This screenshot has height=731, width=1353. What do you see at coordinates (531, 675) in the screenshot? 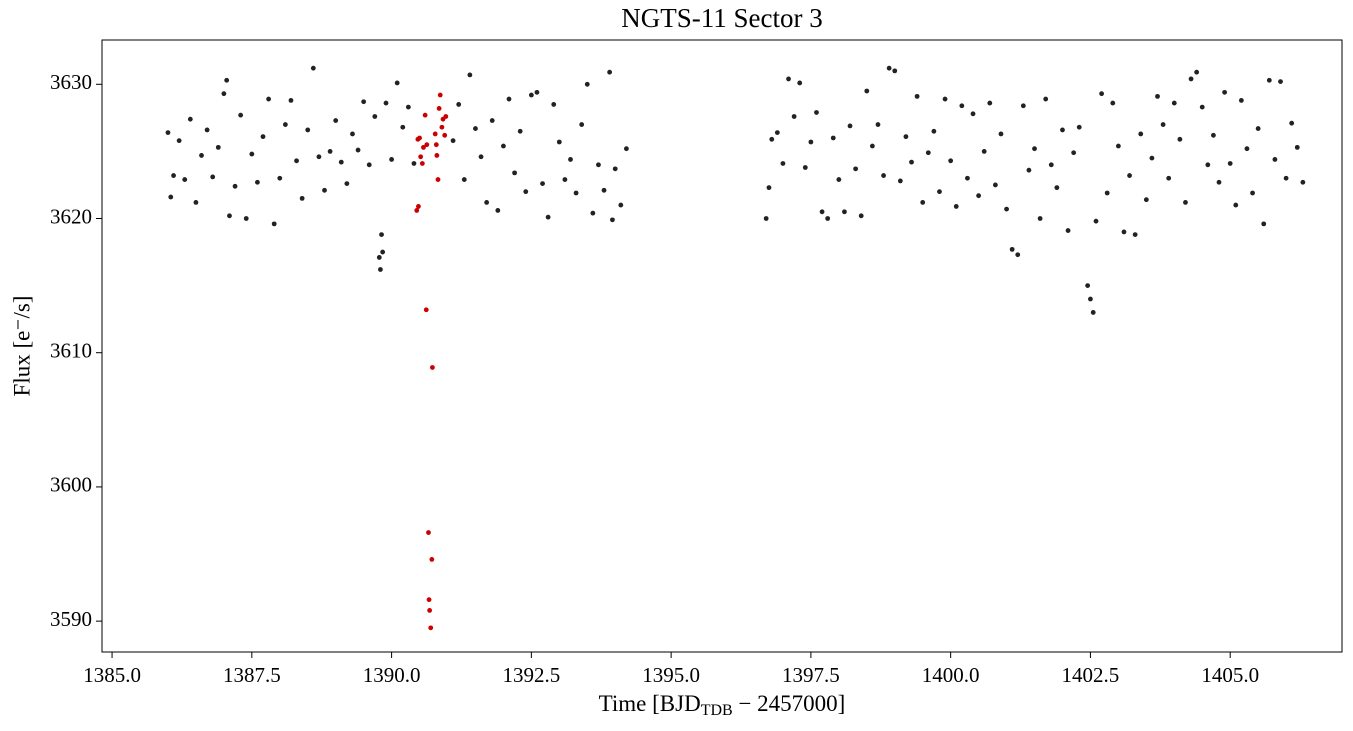
I see `x-tick-label: 1392.5` at bounding box center [531, 675].